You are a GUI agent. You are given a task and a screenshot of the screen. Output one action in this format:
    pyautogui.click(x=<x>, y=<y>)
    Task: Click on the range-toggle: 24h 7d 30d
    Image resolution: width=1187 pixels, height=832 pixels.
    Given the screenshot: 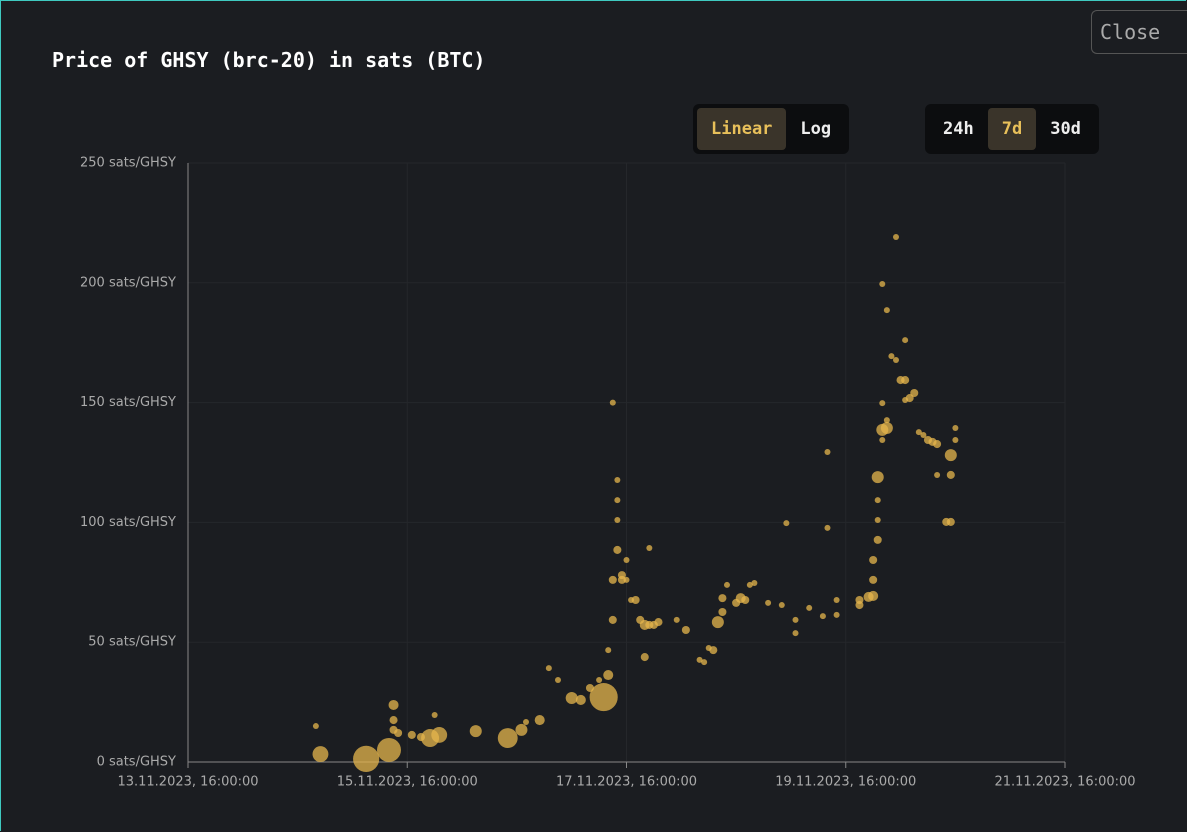 What is the action you would take?
    pyautogui.click(x=1012, y=129)
    